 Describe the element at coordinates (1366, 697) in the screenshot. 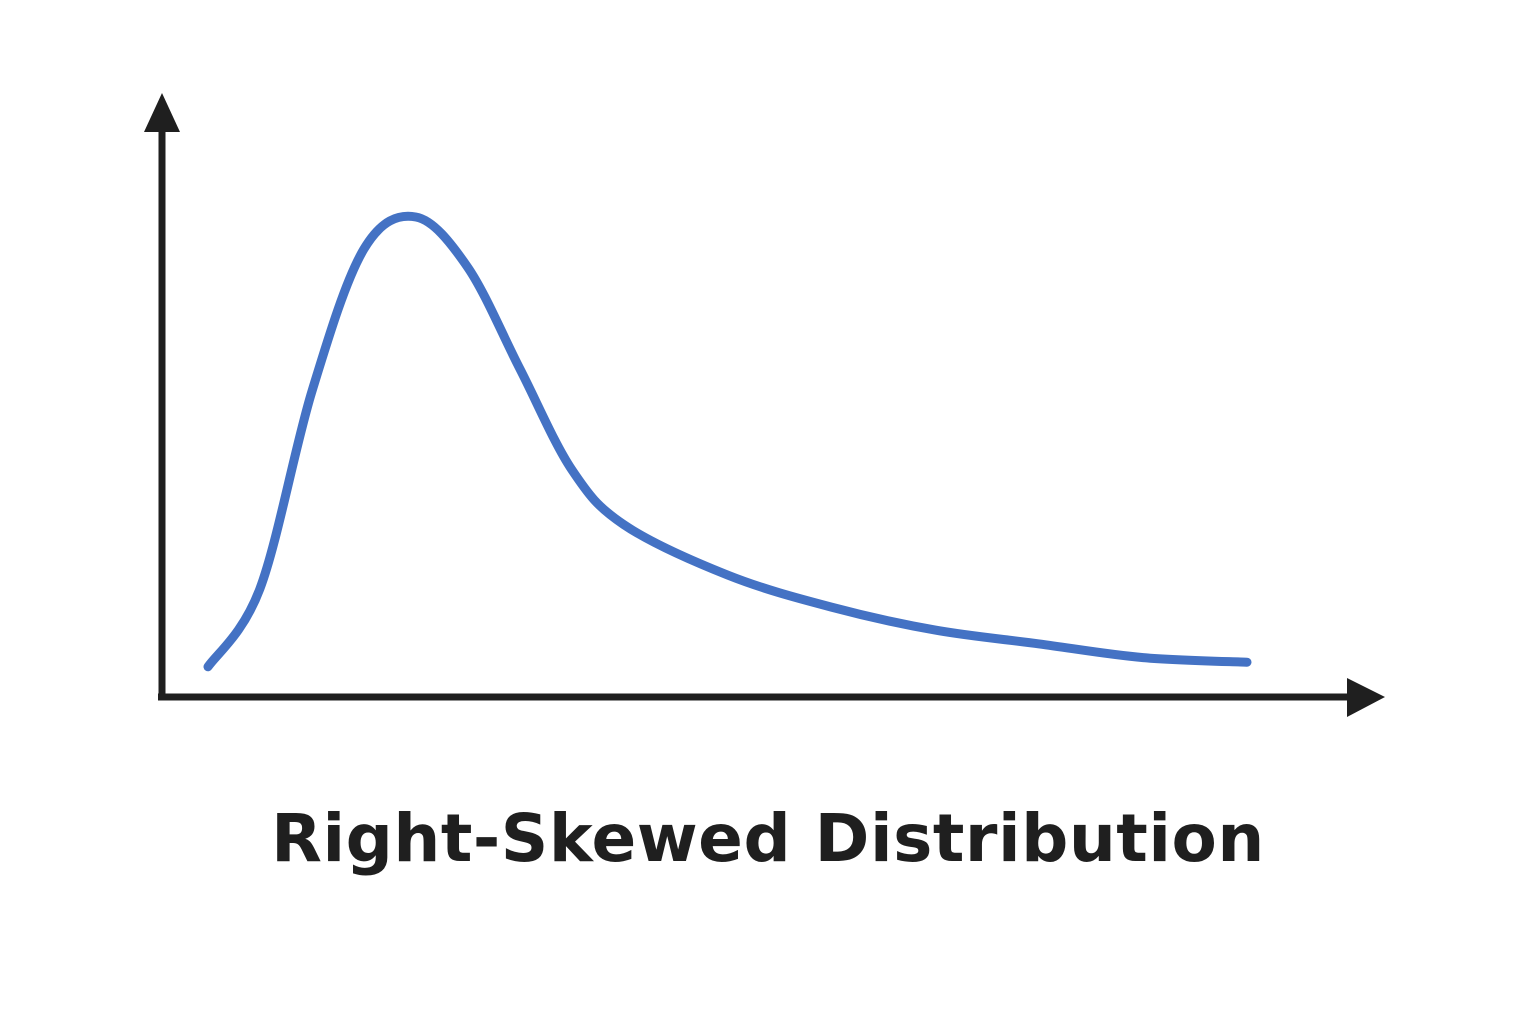

I see `x-axis-arrowhead` at that location.